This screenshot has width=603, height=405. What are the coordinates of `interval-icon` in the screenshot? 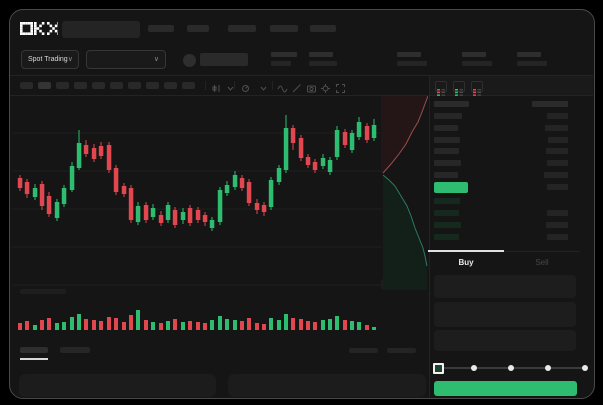 It's located at (216, 86).